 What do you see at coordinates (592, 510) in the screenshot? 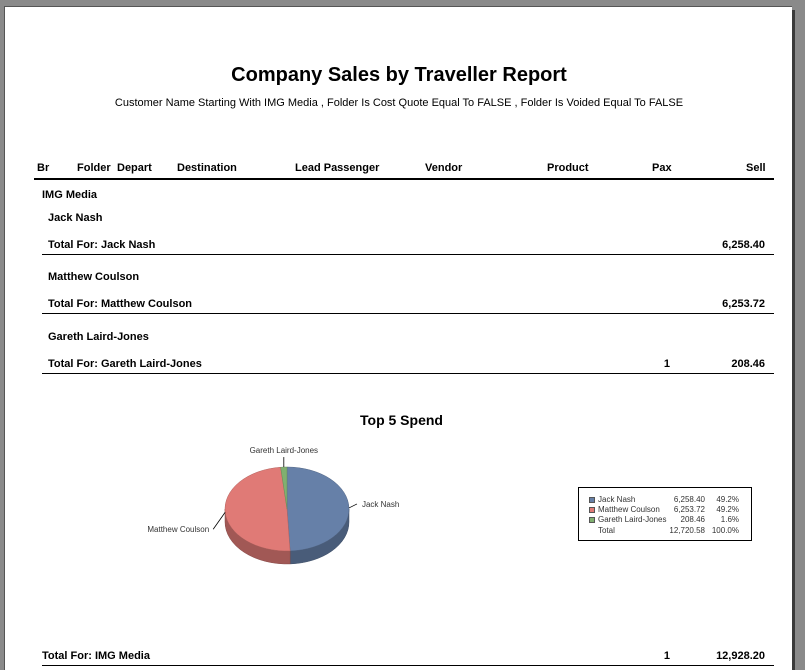
I see `legend-swatch-matthew-coulson` at bounding box center [592, 510].